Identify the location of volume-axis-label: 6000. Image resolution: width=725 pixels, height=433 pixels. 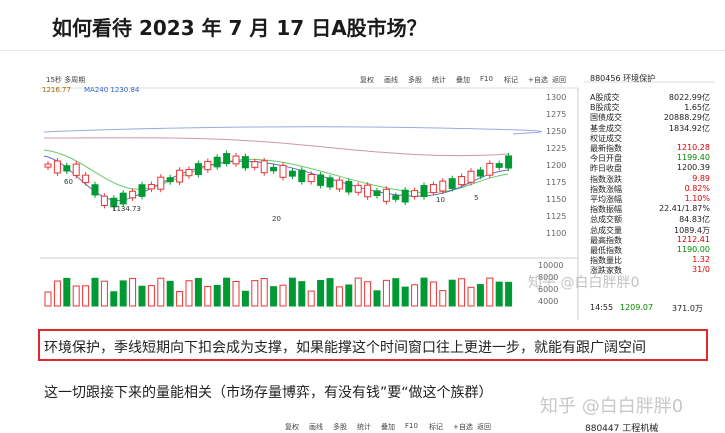
(548, 289).